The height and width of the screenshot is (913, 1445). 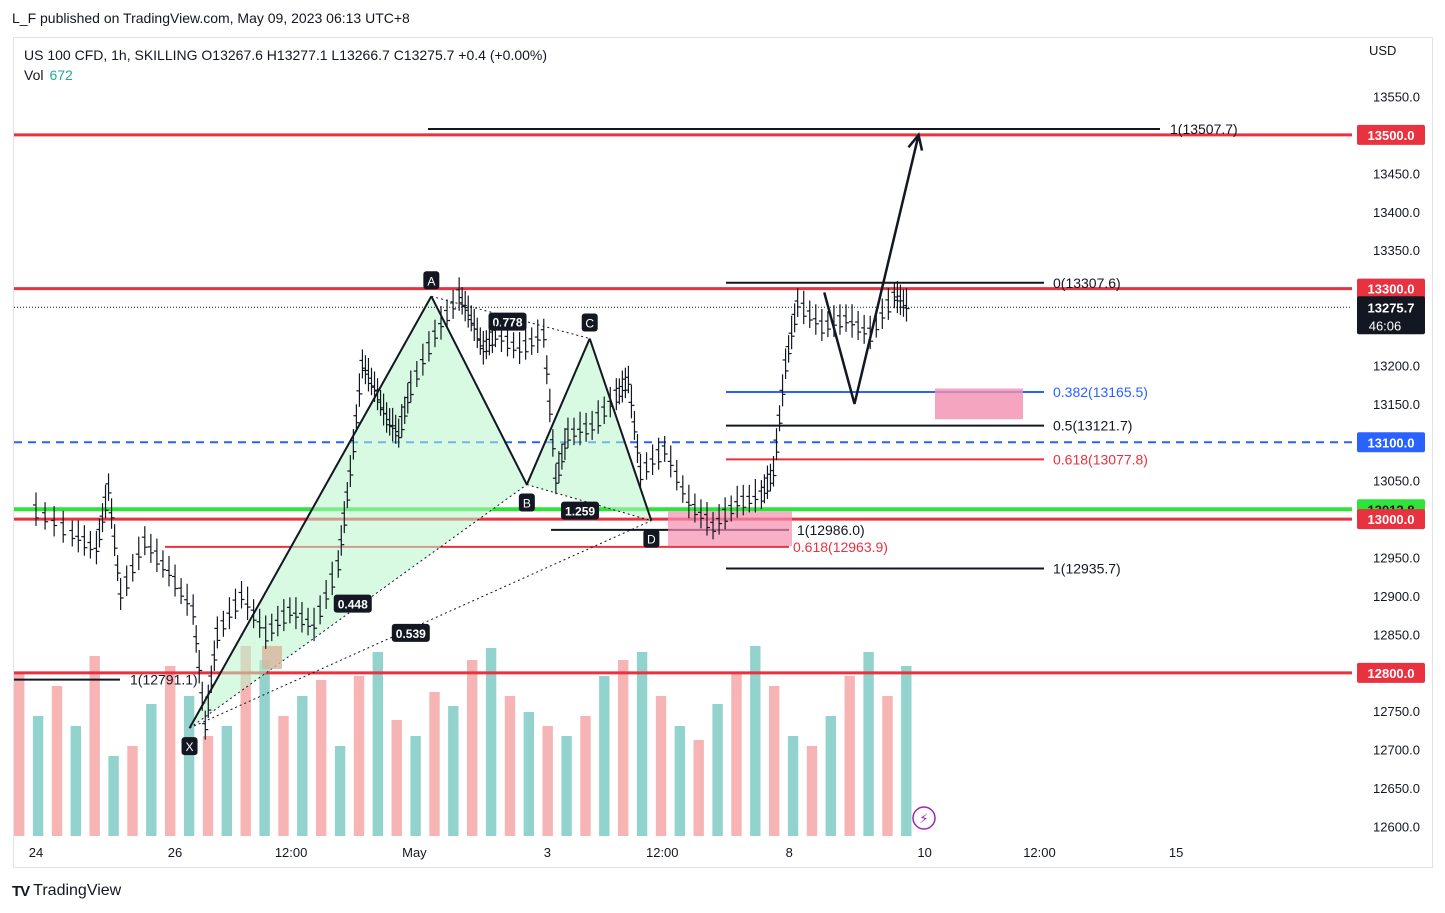 What do you see at coordinates (840, 547) in the screenshot?
I see `fib-level-label: 0.618(12963.9)` at bounding box center [840, 547].